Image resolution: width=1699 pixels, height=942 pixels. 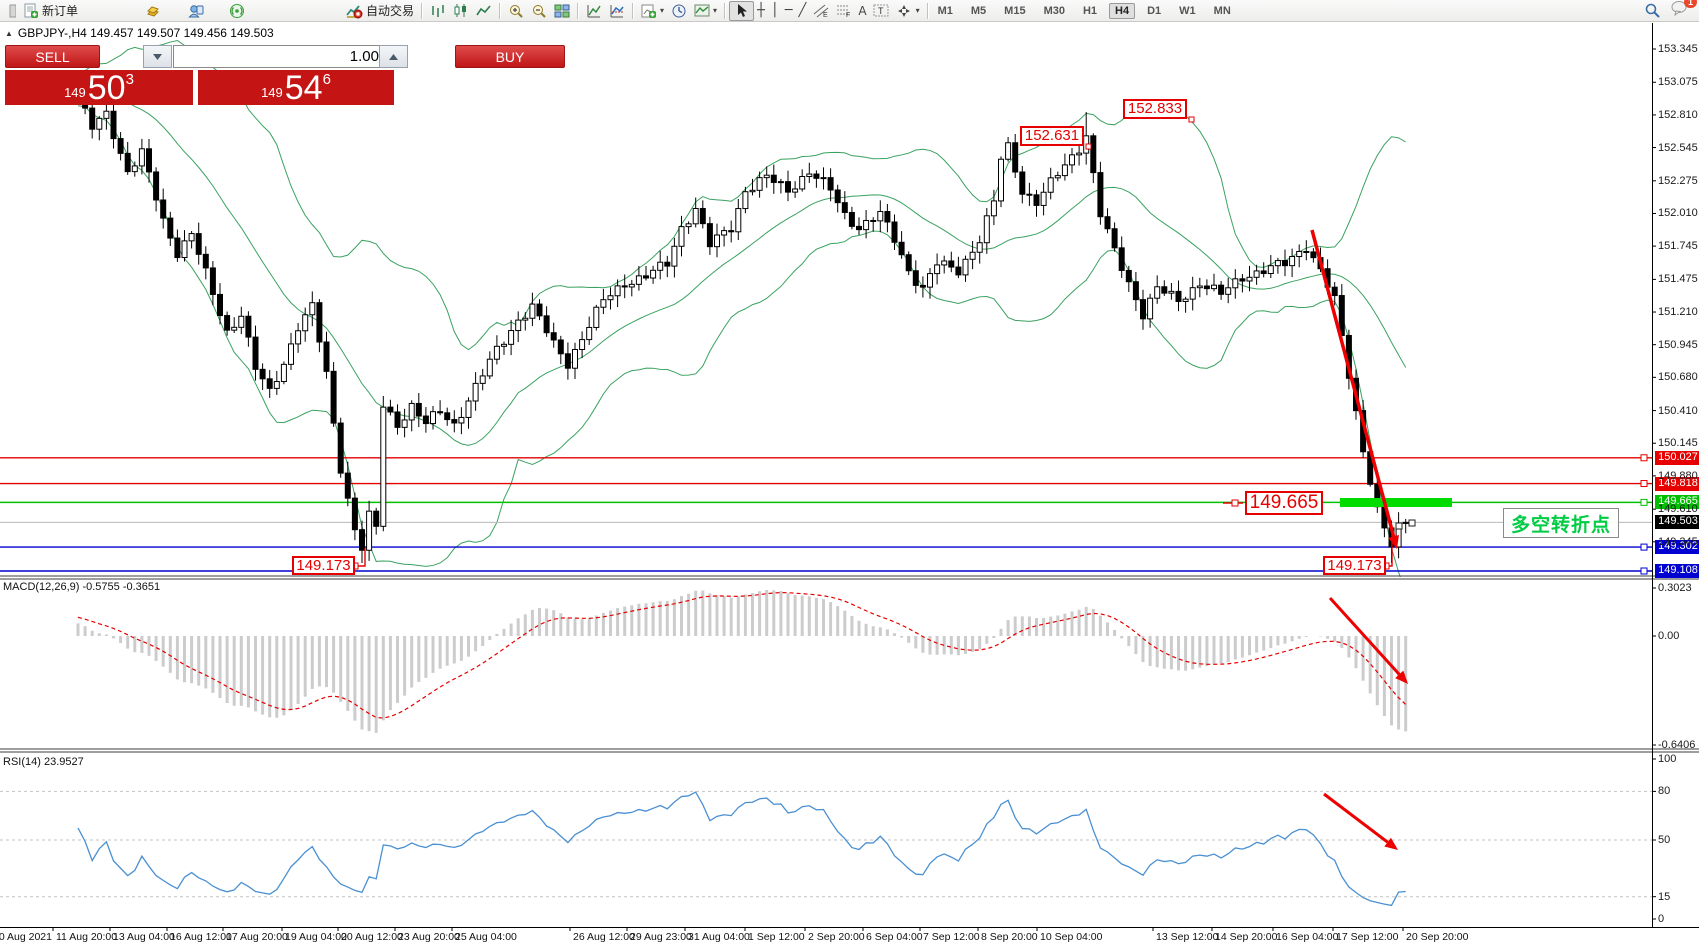 What do you see at coordinates (862, 11) in the screenshot?
I see `text-tool-button: A` at bounding box center [862, 11].